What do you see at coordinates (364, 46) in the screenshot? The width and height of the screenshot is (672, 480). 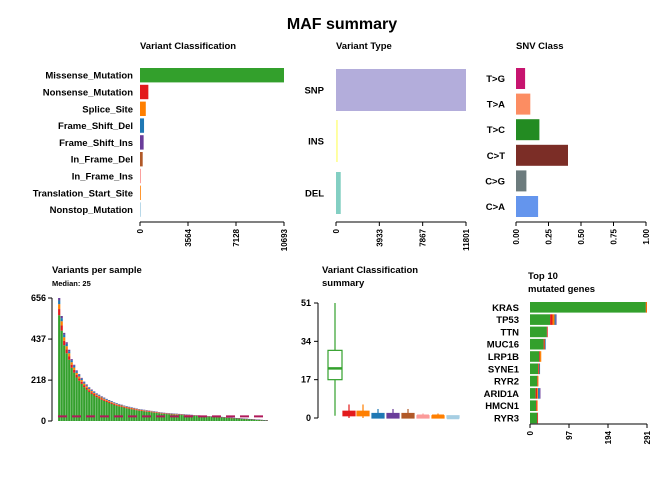 I see `variant-type-title: Variant Type` at bounding box center [364, 46].